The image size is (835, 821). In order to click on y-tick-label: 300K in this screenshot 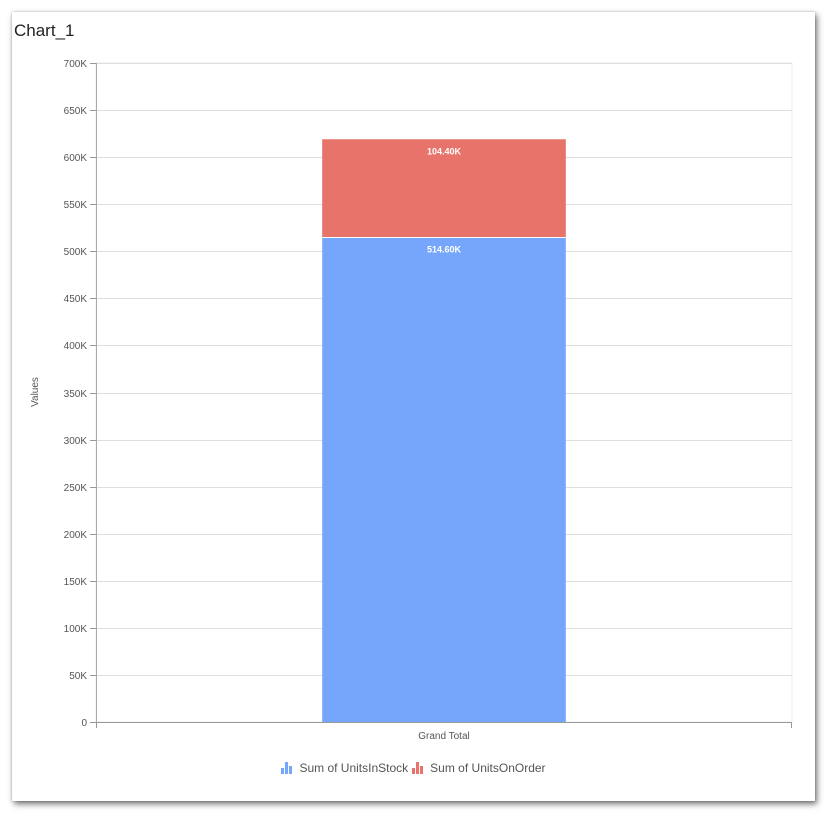, I will do `click(76, 441)`.